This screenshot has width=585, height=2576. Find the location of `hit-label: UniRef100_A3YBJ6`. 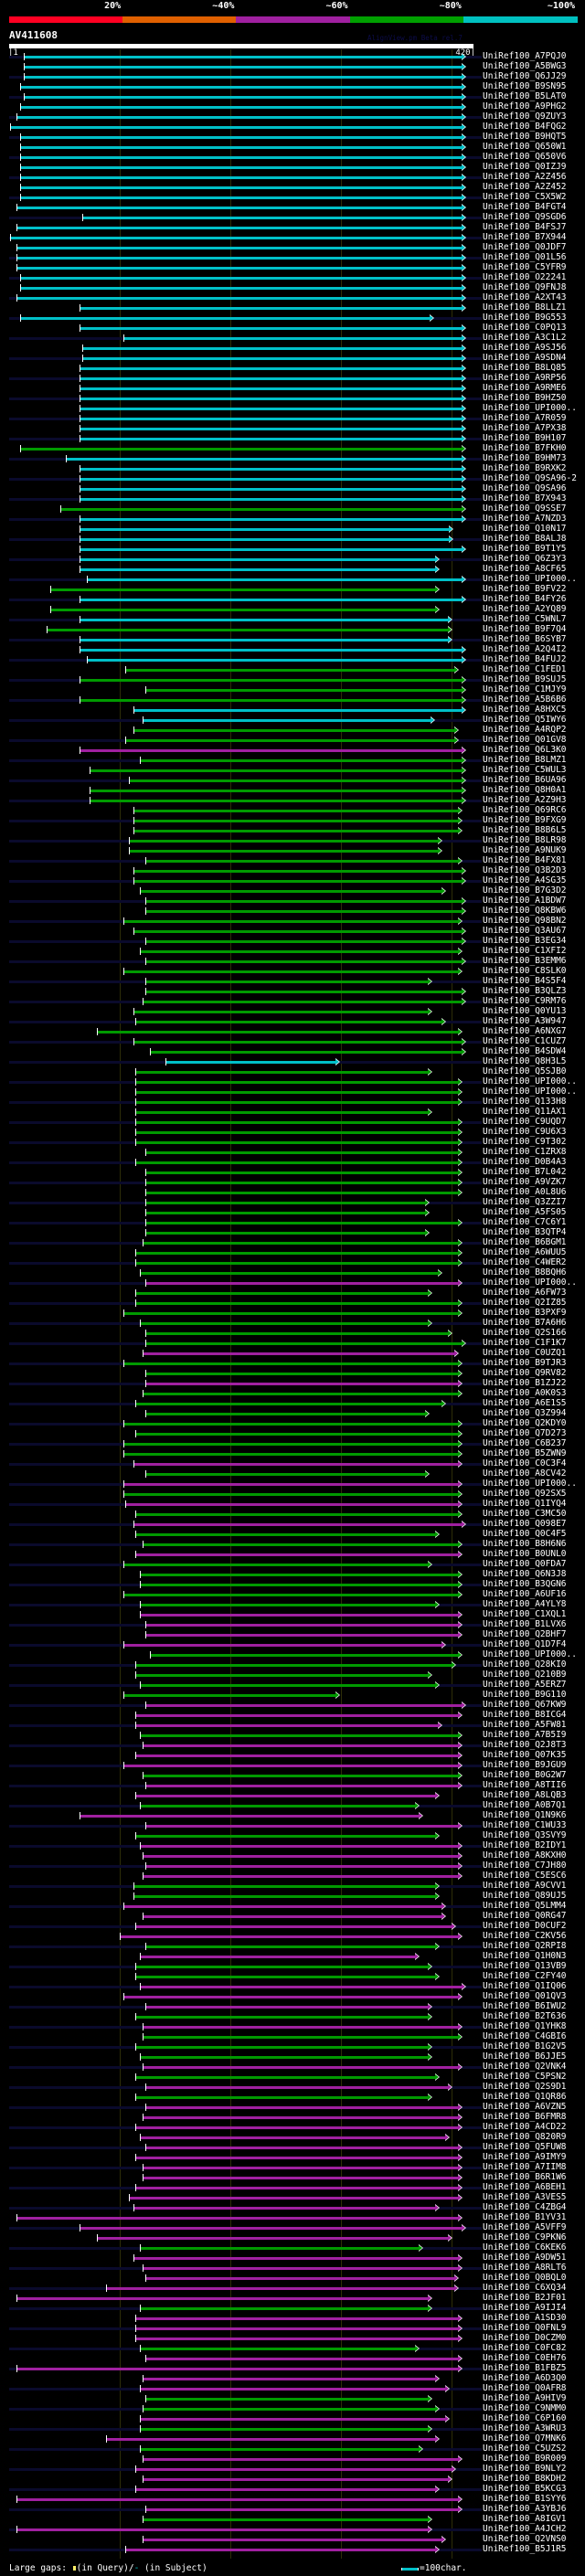

hit-label: UniRef100_A3YBJ6 is located at coordinates (525, 2509).